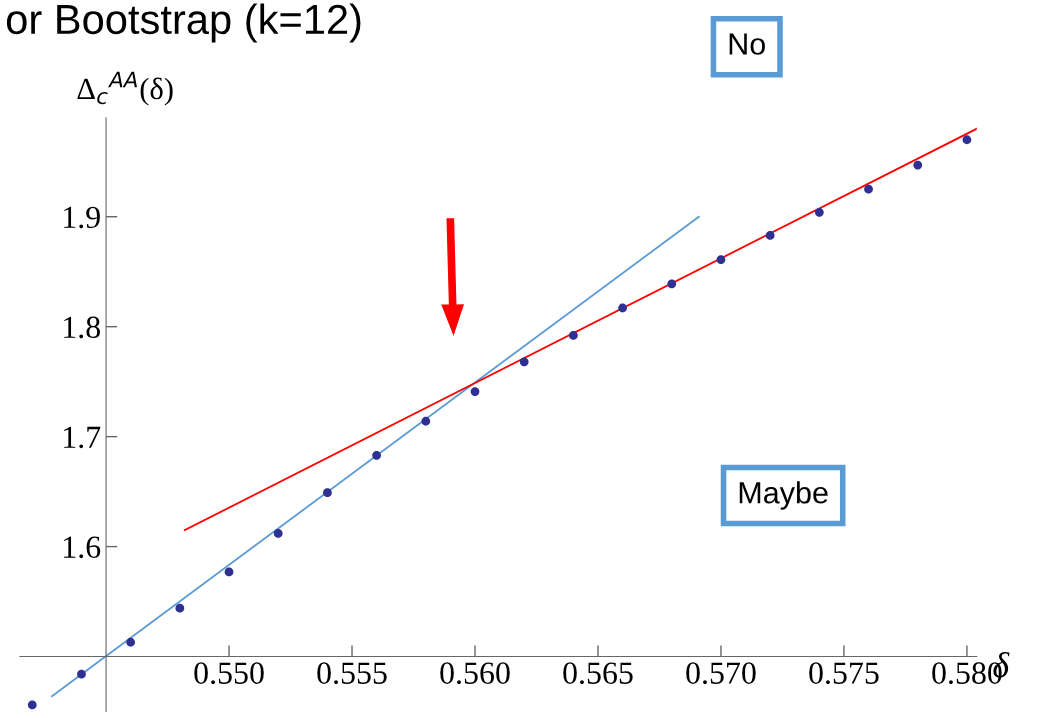 Image resolution: width=1040 pixels, height=718 pixels. What do you see at coordinates (82, 437) in the screenshot?
I see `y-tick-label: 1.7` at bounding box center [82, 437].